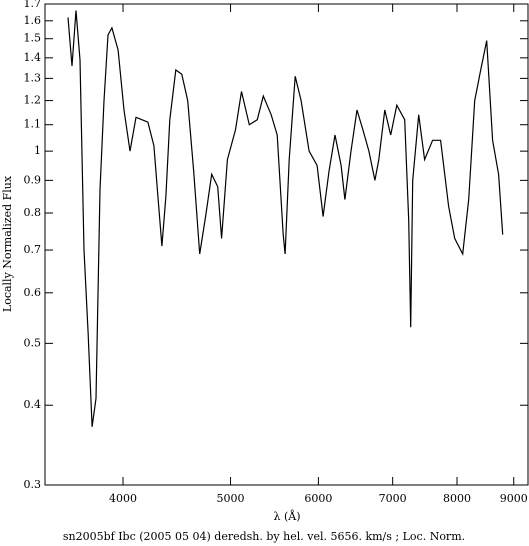 The width and height of the screenshot is (529, 546). Describe the element at coordinates (393, 498) in the screenshot. I see `x-tick-label: 7000` at that location.